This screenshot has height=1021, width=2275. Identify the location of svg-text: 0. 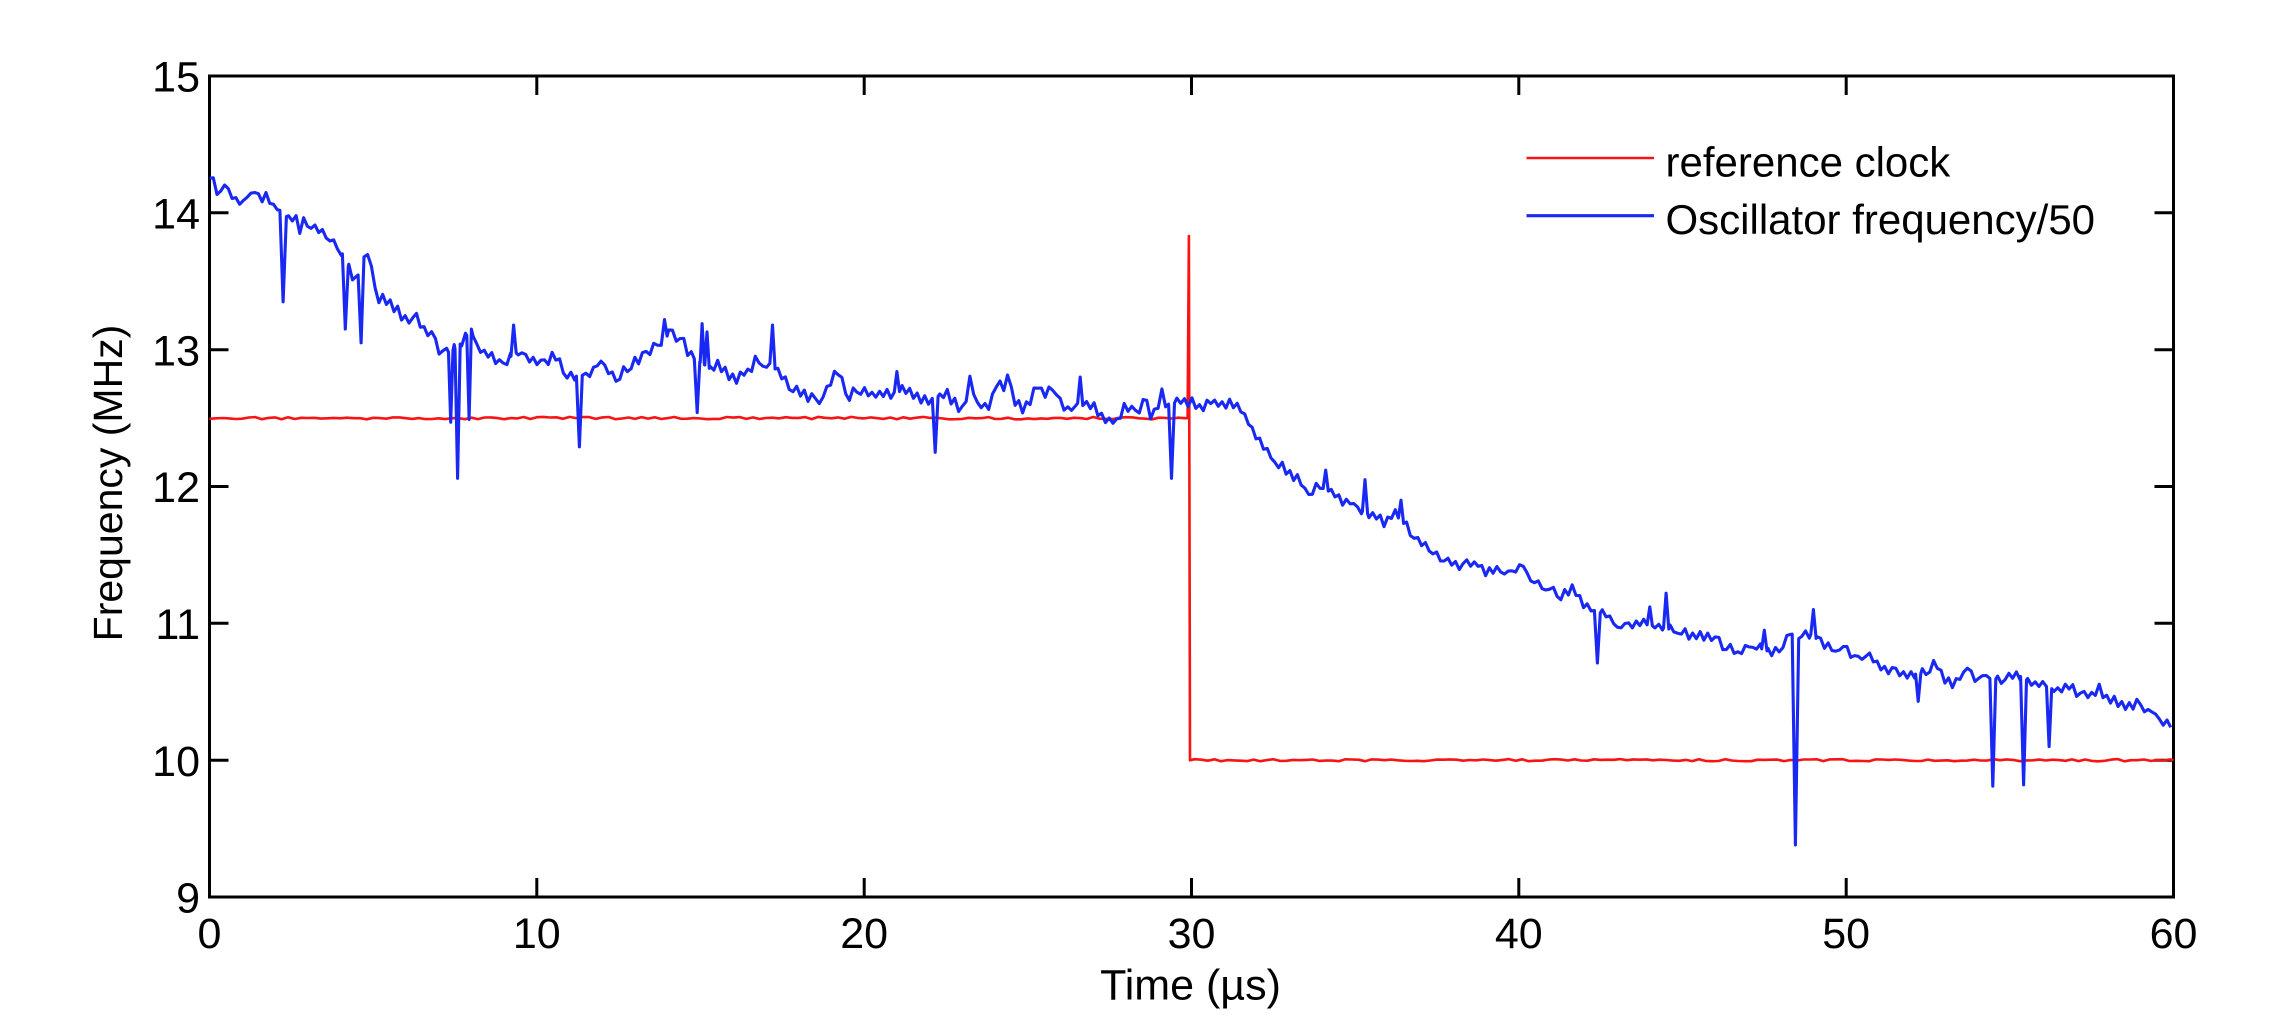
(210, 934).